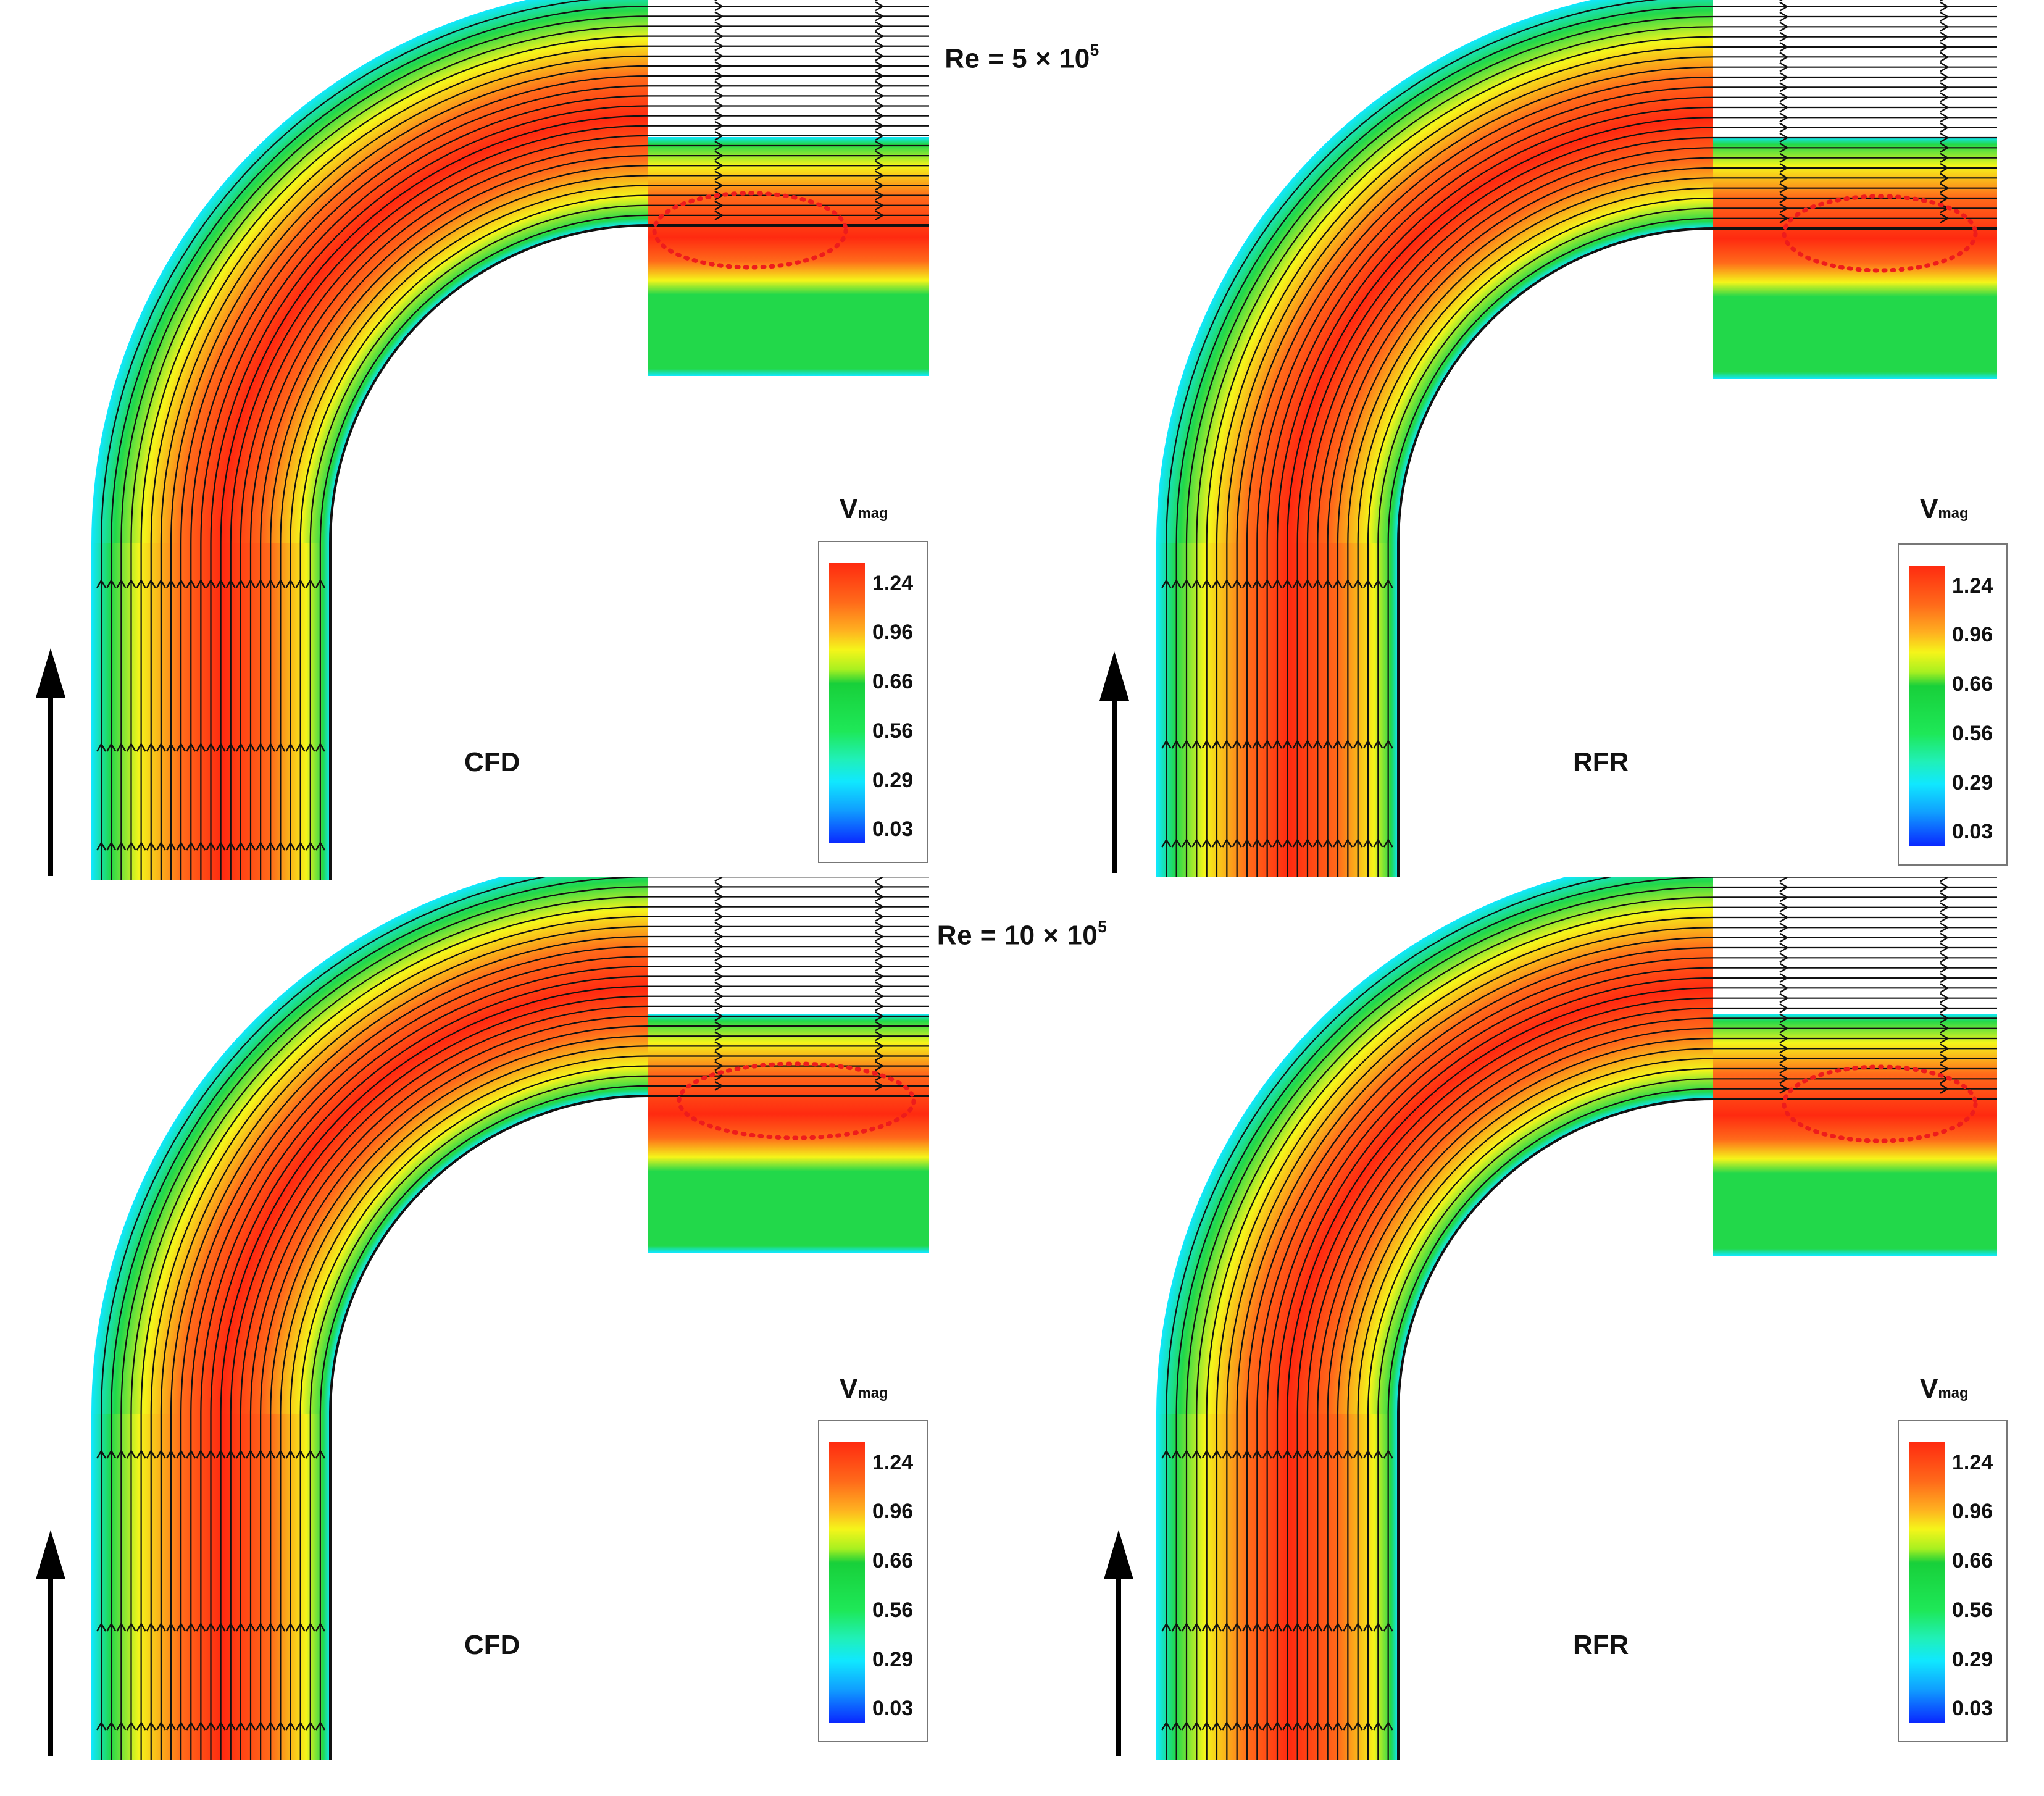 The height and width of the screenshot is (1796, 2044). What do you see at coordinates (893, 1561) in the screenshot?
I see `legend-value: 0.66` at bounding box center [893, 1561].